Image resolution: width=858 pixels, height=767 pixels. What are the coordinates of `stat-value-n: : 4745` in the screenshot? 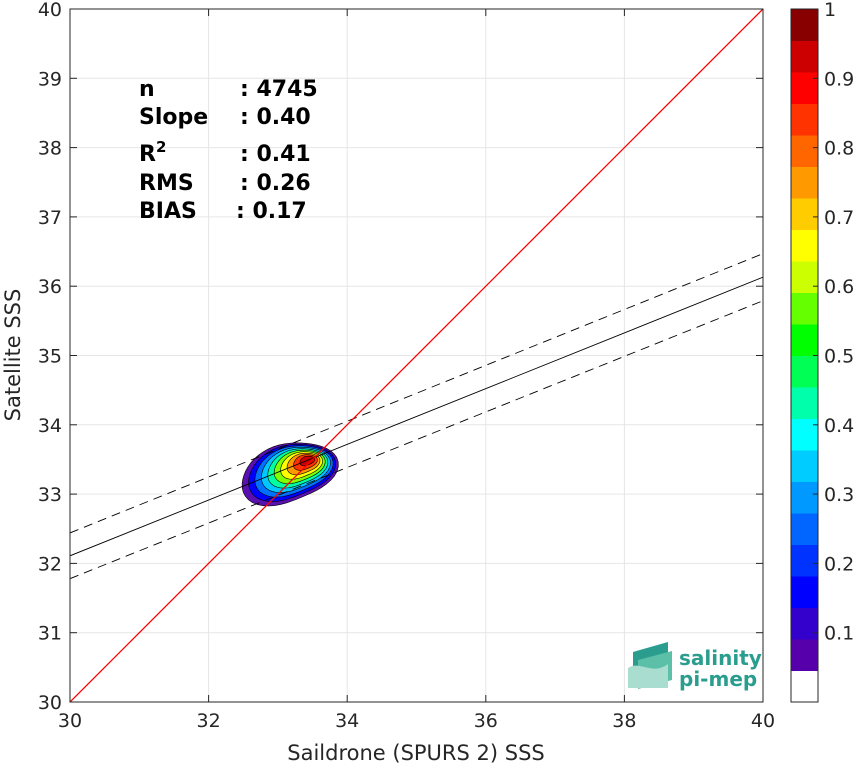 It's located at (279, 89).